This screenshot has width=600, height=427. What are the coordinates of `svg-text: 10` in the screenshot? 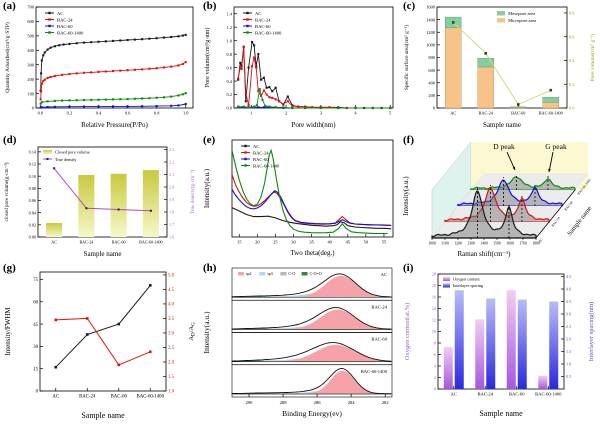 It's located at (434, 331).